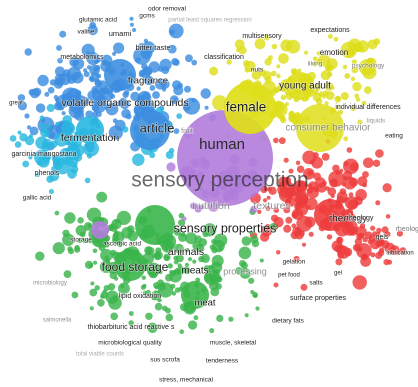 Image resolution: width=418 pixels, height=387 pixels. What do you see at coordinates (222, 144) in the screenshot?
I see `term-label: human` at bounding box center [222, 144].